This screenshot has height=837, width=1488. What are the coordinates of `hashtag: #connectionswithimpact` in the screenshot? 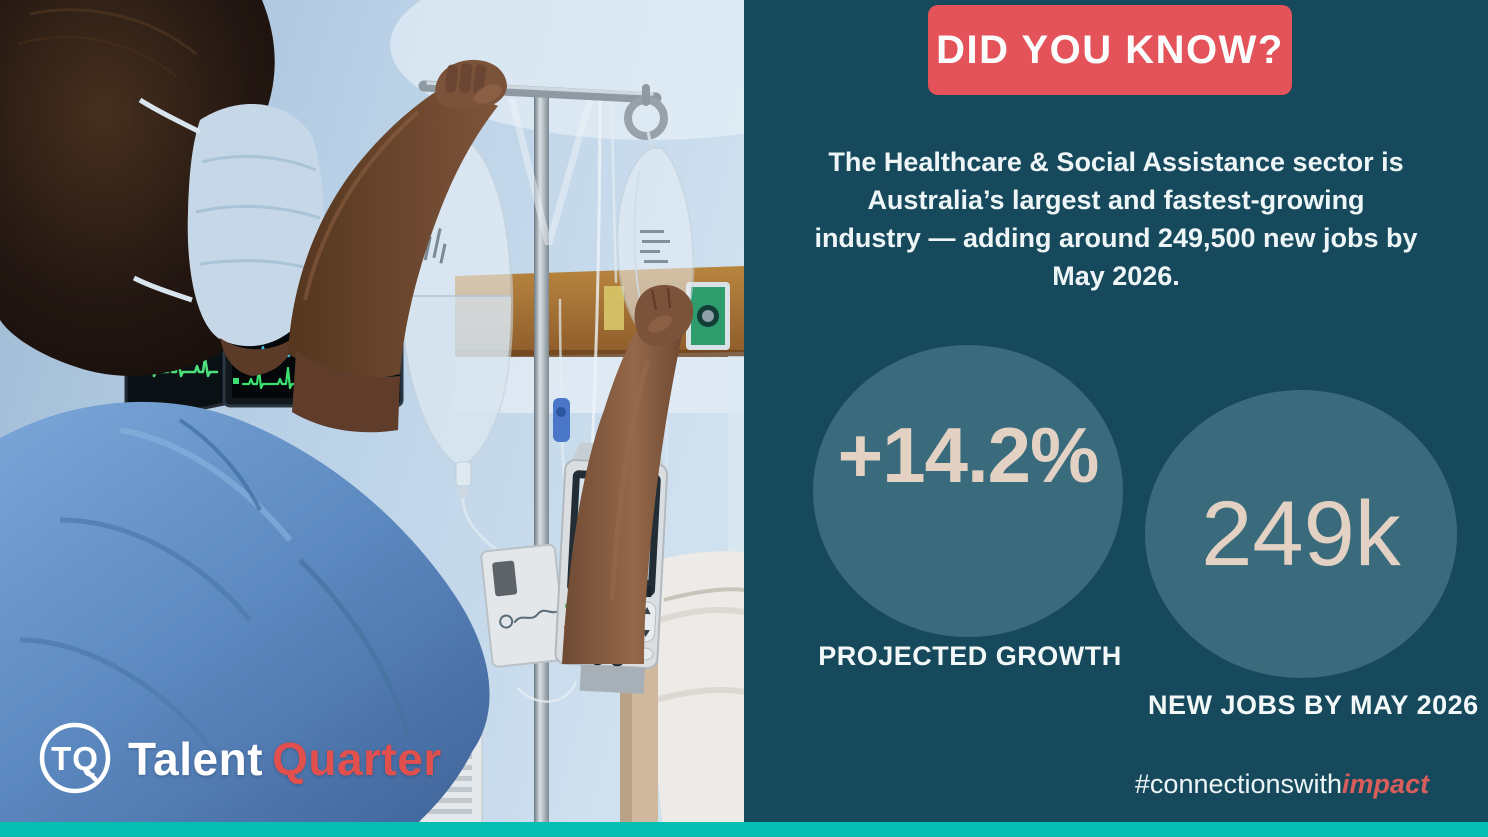 It's located at (1282, 784).